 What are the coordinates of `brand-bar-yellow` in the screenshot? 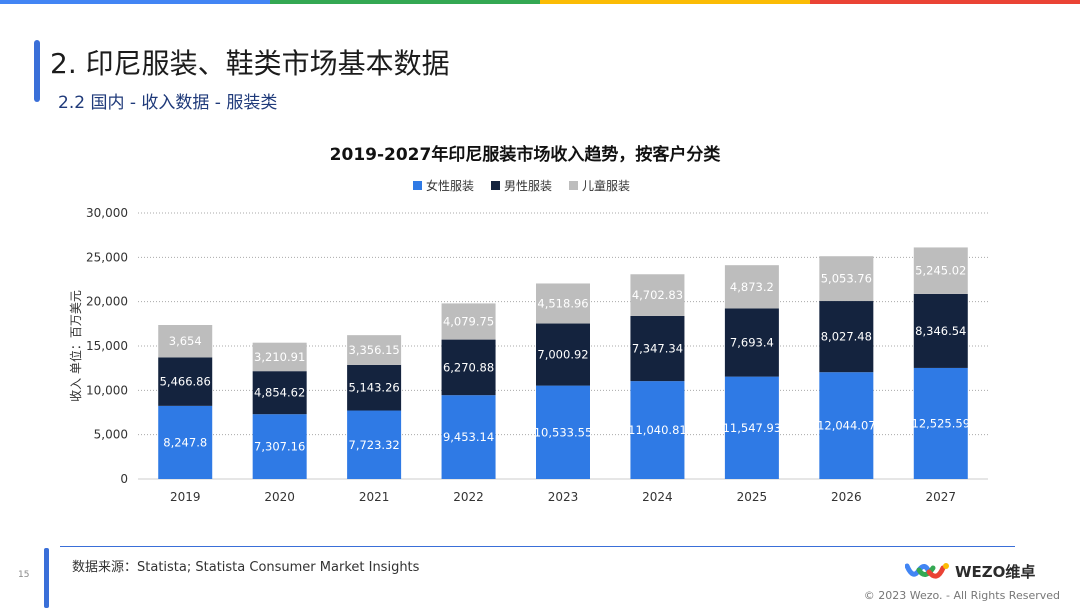 It's located at (675, 2).